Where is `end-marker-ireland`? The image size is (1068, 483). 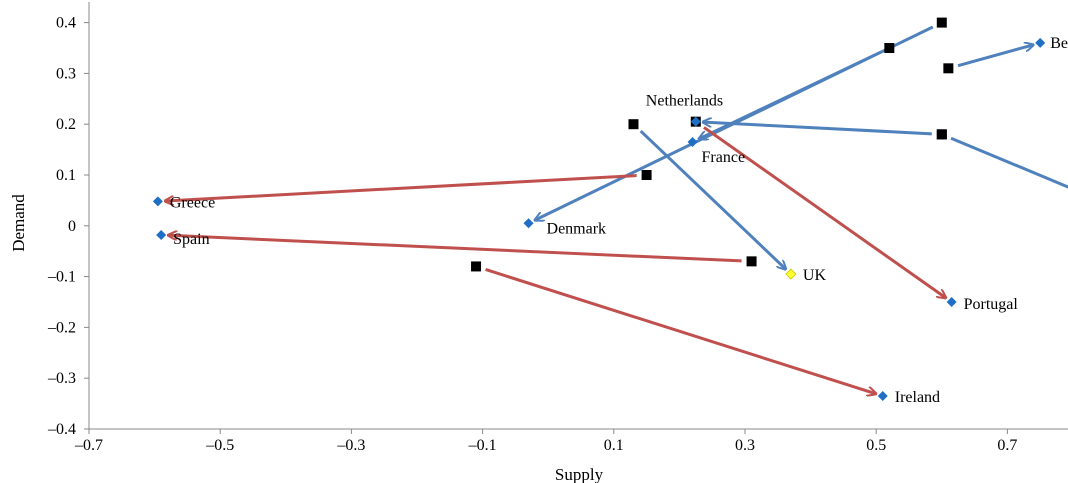
end-marker-ireland is located at coordinates (882, 395).